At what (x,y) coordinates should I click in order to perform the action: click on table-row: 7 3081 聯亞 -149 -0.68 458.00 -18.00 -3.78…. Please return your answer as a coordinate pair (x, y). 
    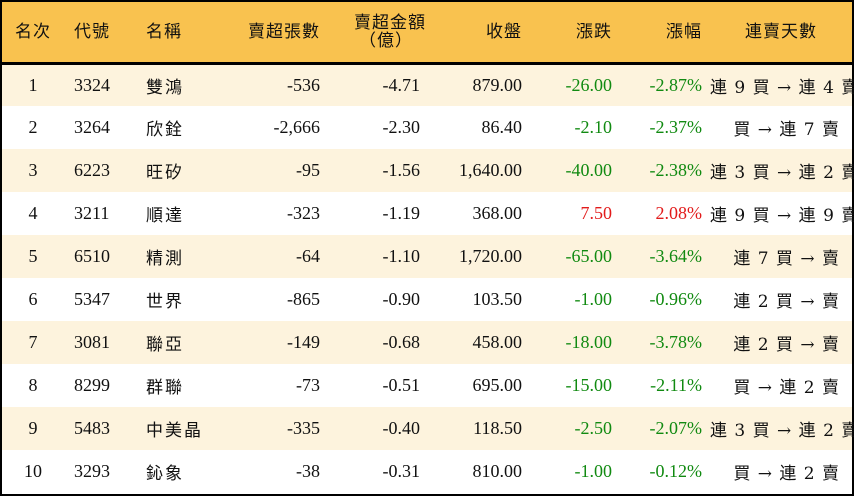
    Looking at the image, I should click on (427, 342).